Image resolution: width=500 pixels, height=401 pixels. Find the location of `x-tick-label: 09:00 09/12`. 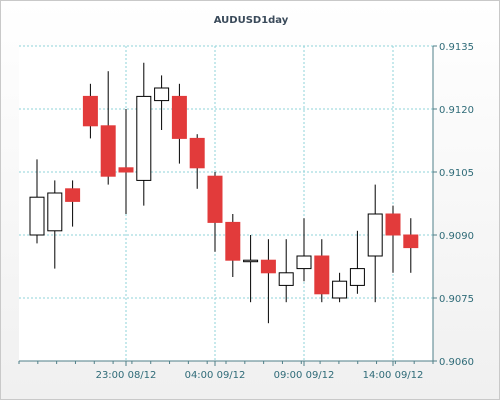

x-tick-label: 09:00 09/12 is located at coordinates (304, 375).